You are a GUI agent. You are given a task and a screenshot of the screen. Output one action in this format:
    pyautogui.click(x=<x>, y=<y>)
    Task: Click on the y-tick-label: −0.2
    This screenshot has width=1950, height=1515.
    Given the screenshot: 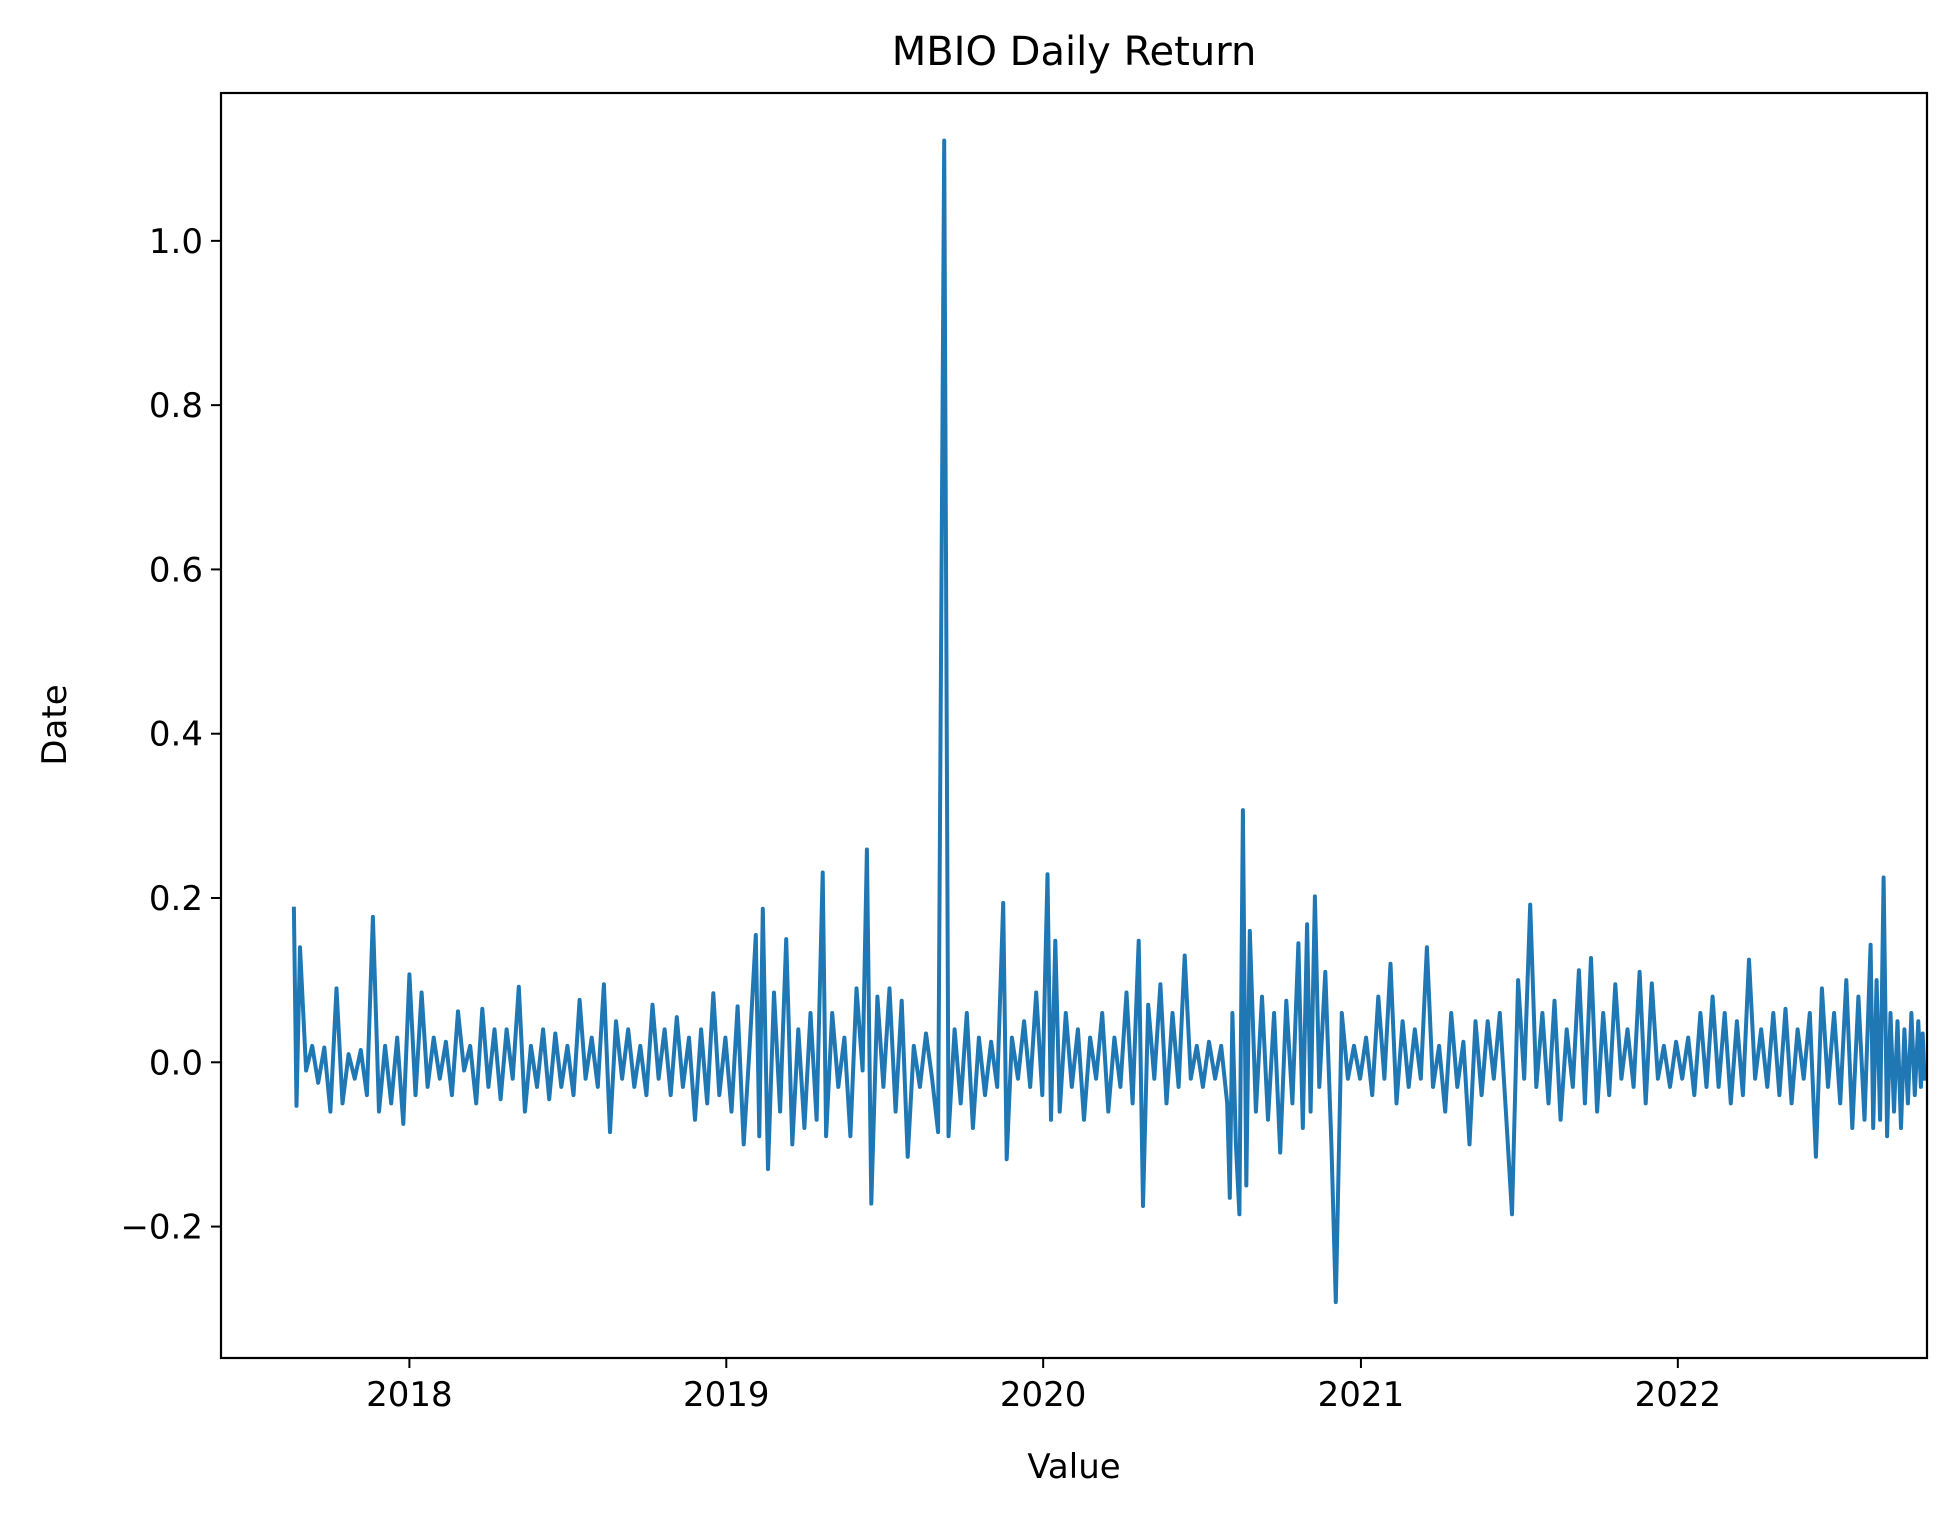 What is the action you would take?
    pyautogui.click(x=161, y=1228)
    